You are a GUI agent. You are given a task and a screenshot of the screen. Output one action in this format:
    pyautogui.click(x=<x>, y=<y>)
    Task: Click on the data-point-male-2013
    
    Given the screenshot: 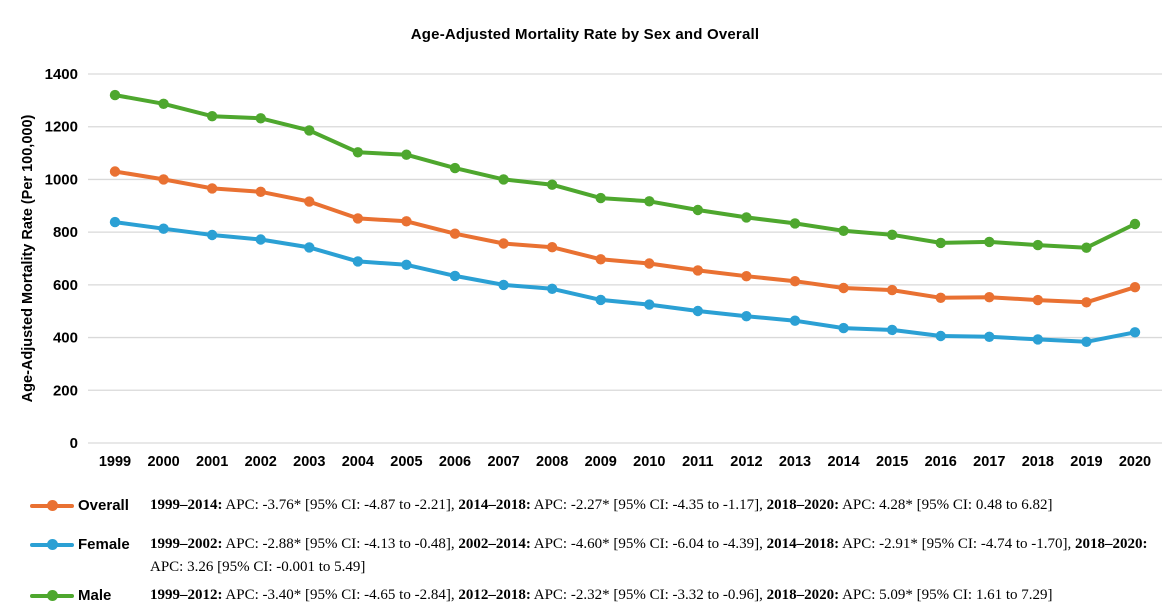 What is the action you would take?
    pyautogui.click(x=795, y=223)
    